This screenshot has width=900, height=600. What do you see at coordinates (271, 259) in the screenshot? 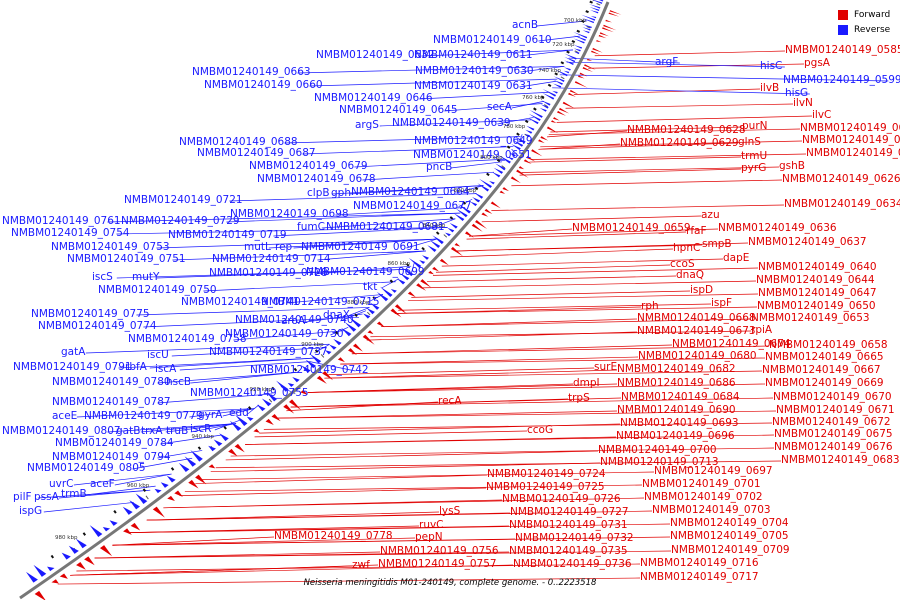
I see `reverse-gene-label: NMBM01240149_0714` at bounding box center [271, 259].